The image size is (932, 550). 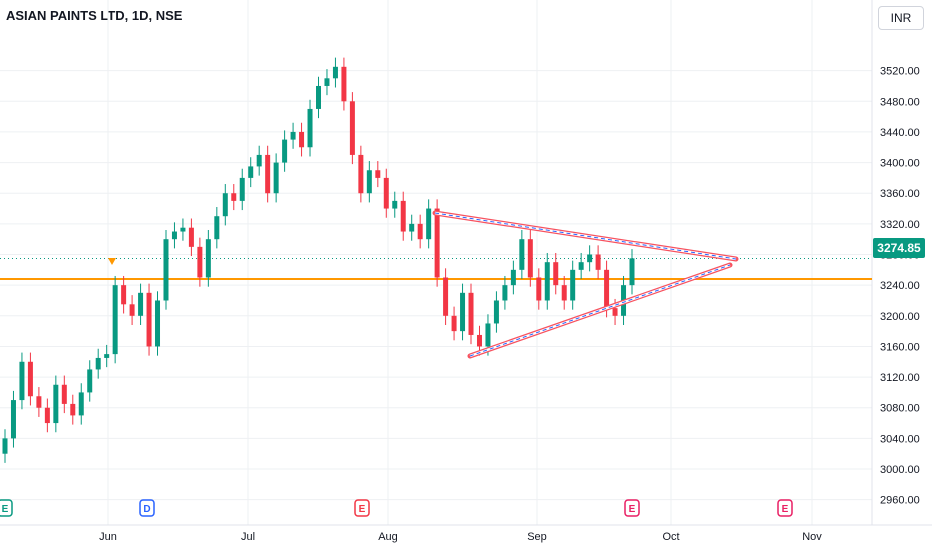 I want to click on x-tick-label: Nov, so click(x=812, y=537).